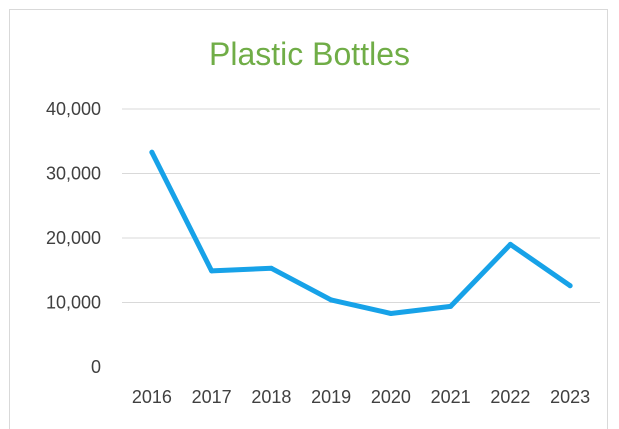 This screenshot has width=619, height=429. Describe the element at coordinates (391, 397) in the screenshot. I see `x-tick-label: 2020` at that location.